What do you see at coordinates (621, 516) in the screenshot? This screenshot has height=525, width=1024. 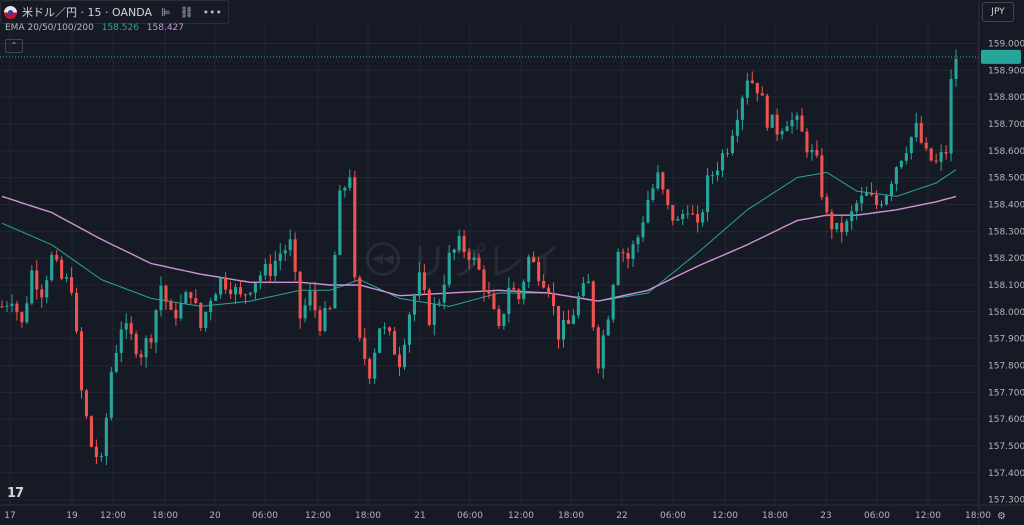 I see `x-tick-label: 22` at bounding box center [621, 516].